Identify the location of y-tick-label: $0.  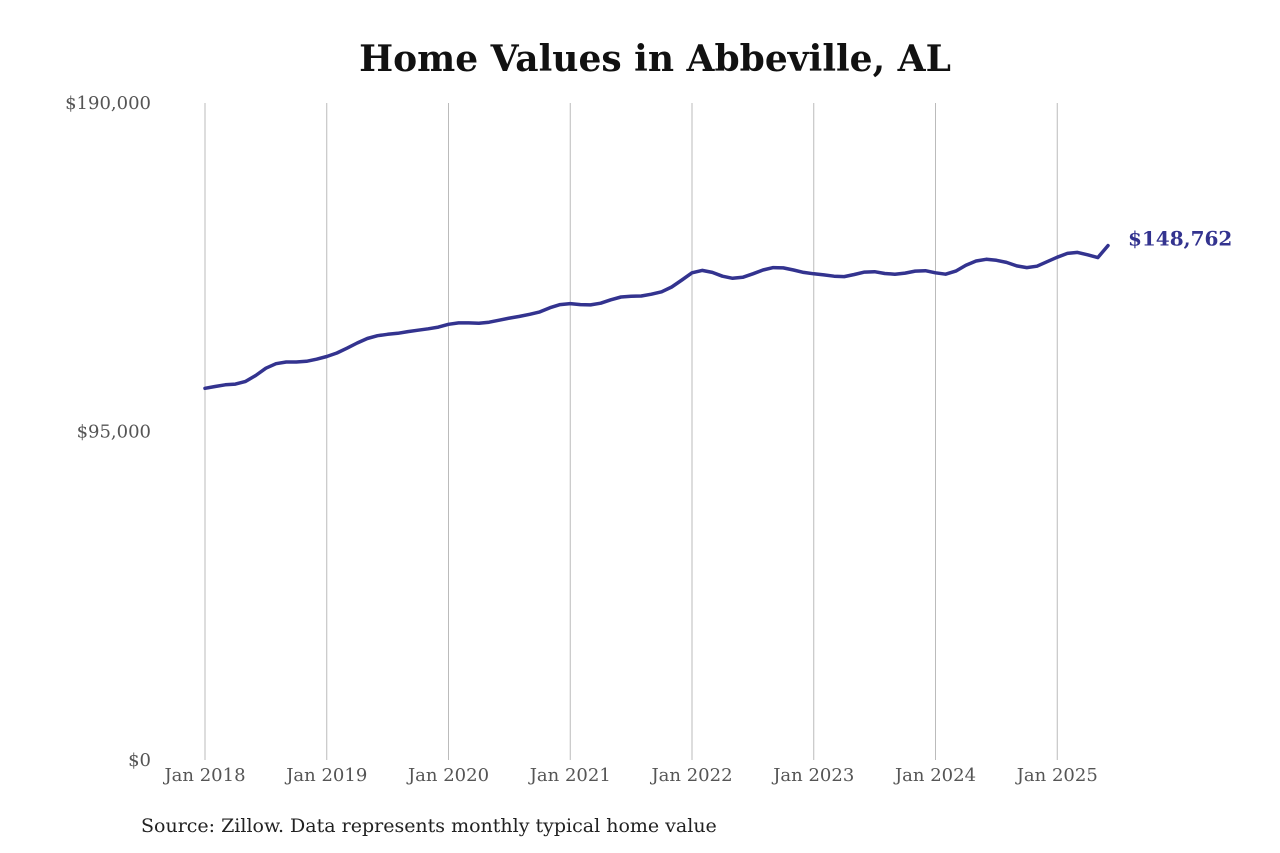
(139, 760).